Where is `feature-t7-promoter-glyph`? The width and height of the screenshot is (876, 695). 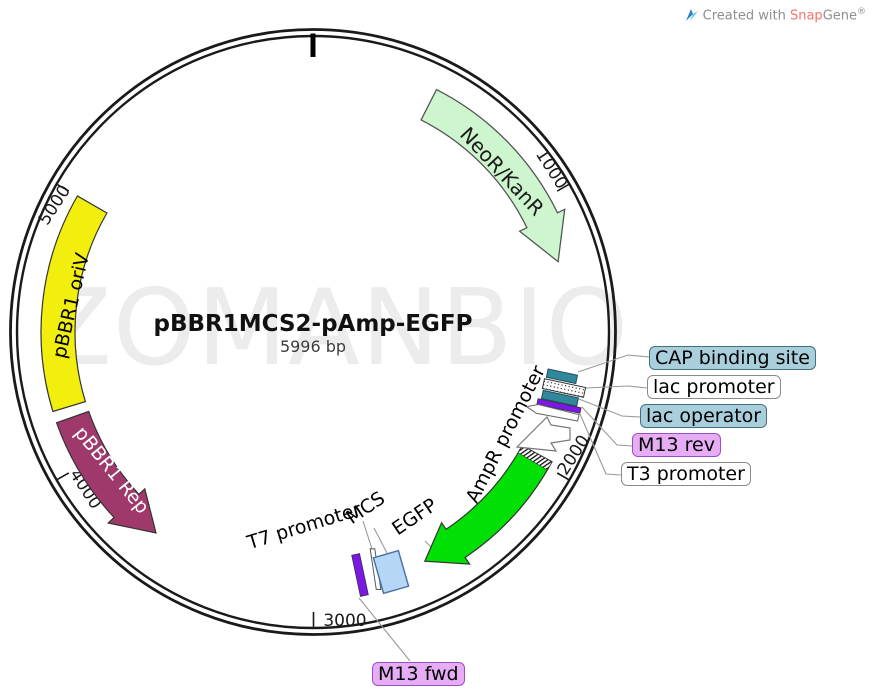
feature-t7-promoter-glyph is located at coordinates (375, 569).